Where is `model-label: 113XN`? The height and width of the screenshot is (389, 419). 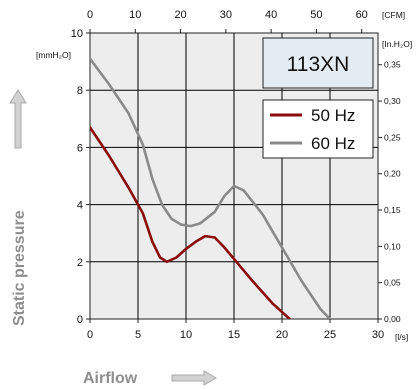
model-label: 113XN is located at coordinates (318, 64).